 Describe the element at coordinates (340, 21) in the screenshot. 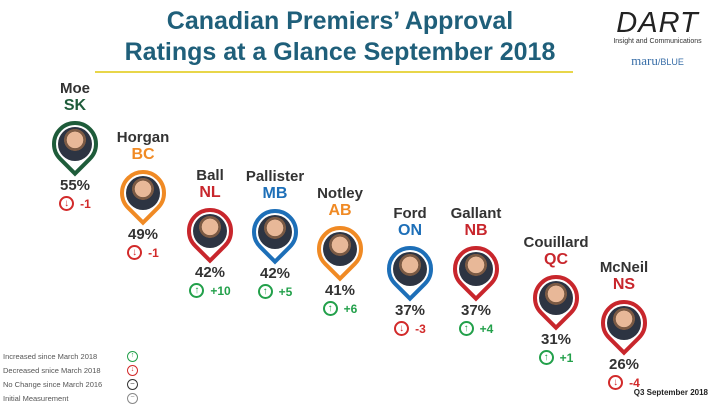

I see `title-line-1: Canadian Premiers’ Approval` at that location.